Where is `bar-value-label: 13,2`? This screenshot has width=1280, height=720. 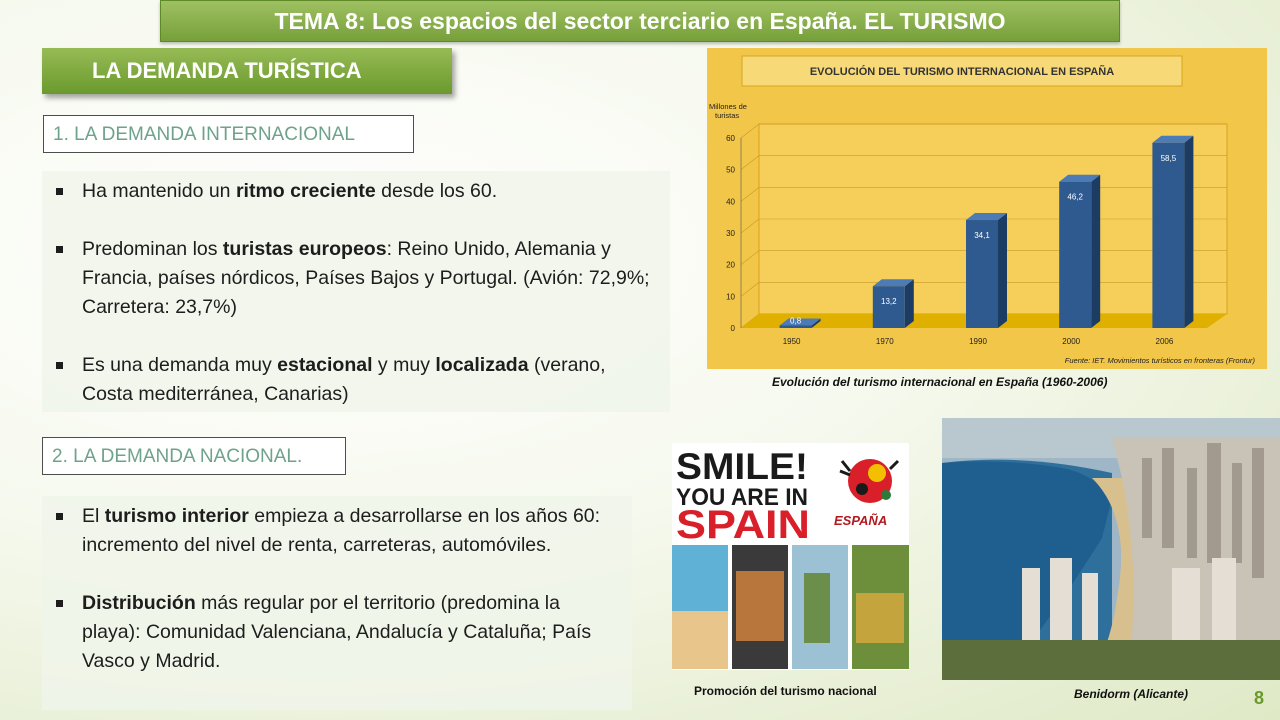
bar-value-label: 13,2 is located at coordinates (889, 301).